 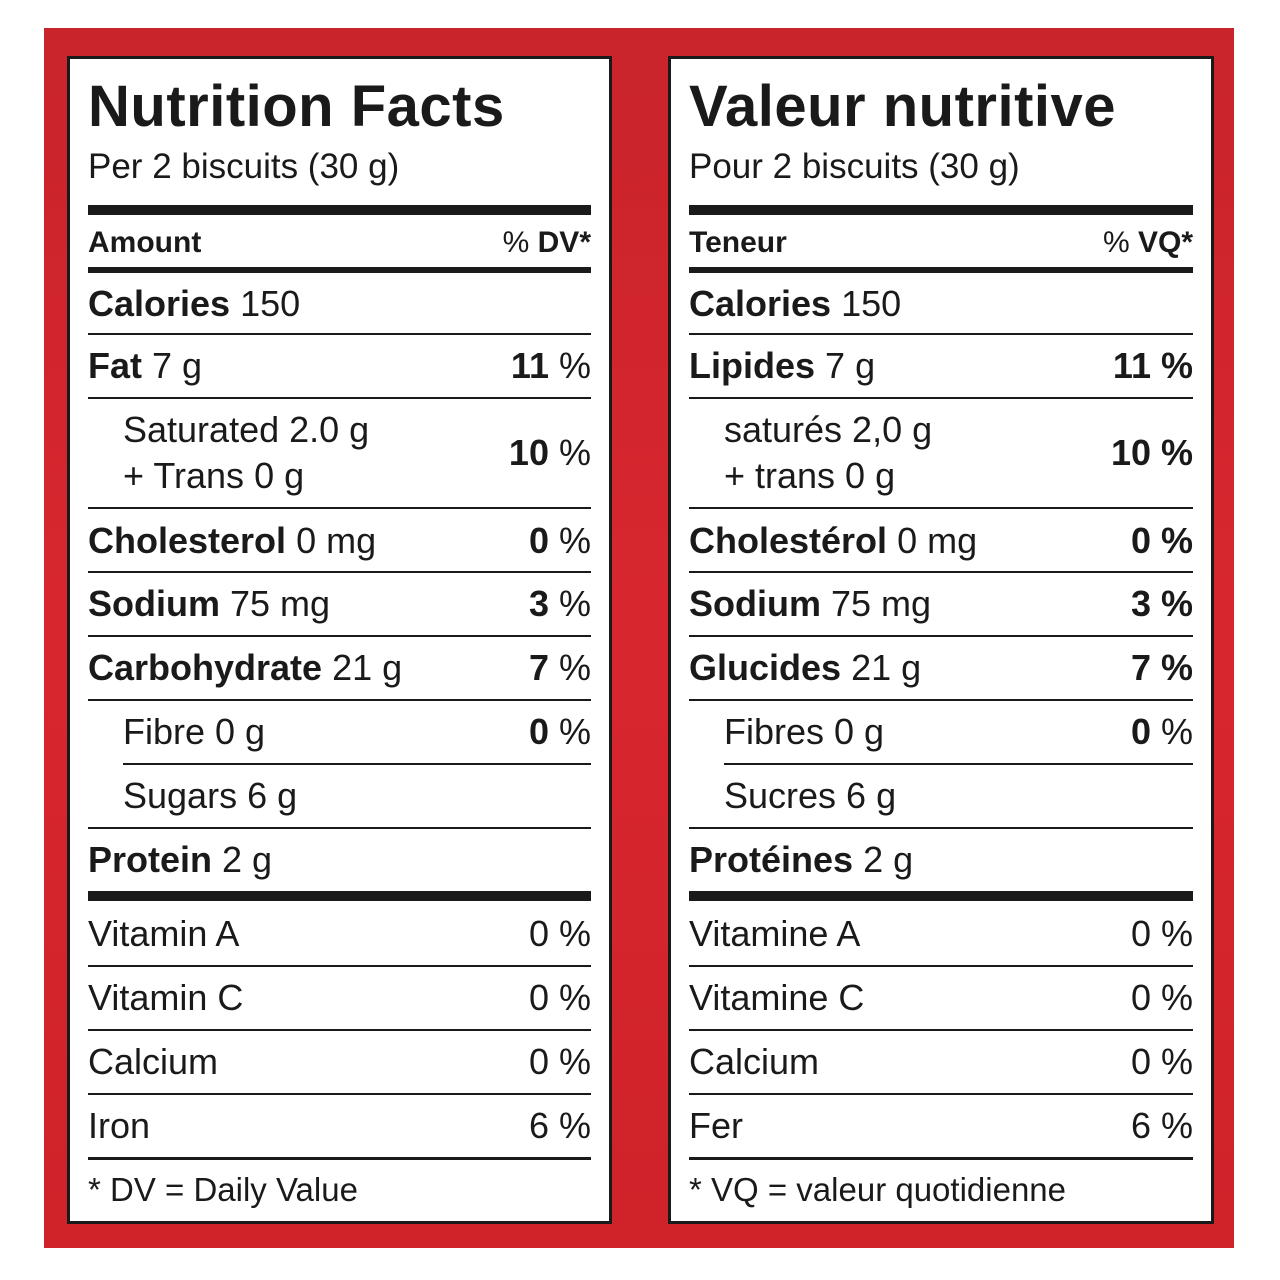 What do you see at coordinates (296, 106) in the screenshot?
I see `panel-title: Nutrition Facts` at bounding box center [296, 106].